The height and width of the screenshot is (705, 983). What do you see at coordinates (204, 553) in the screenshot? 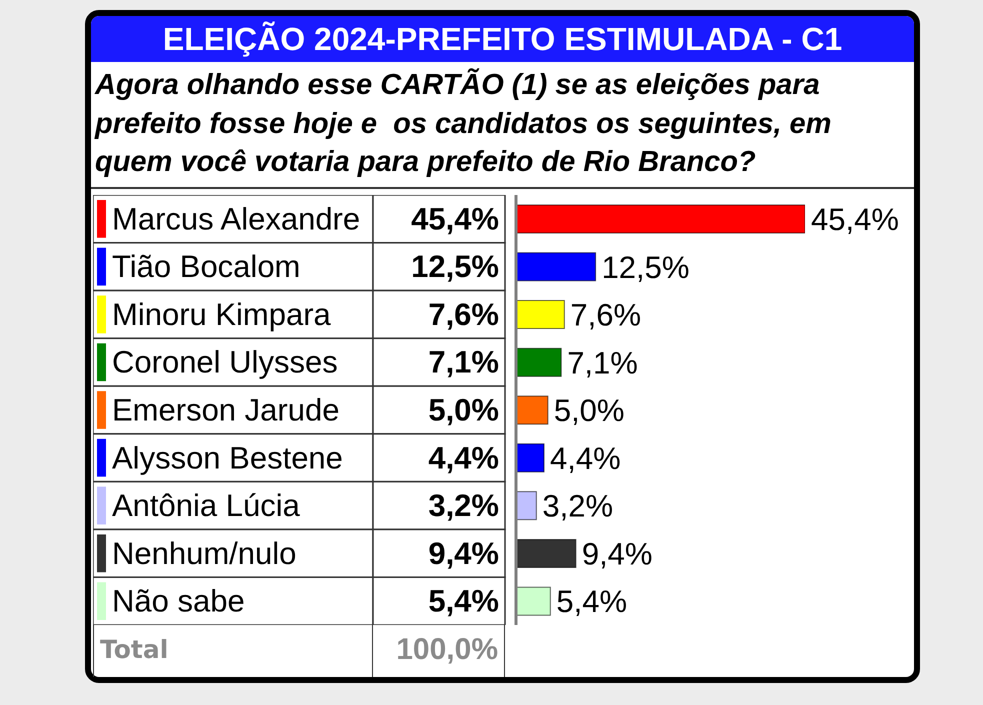
I see `y-tick-label: Nenhum/nulo` at bounding box center [204, 553].